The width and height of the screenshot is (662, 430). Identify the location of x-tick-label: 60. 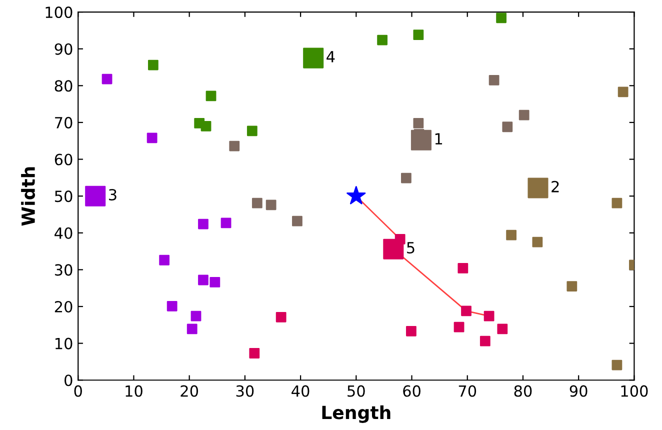
(411, 391).